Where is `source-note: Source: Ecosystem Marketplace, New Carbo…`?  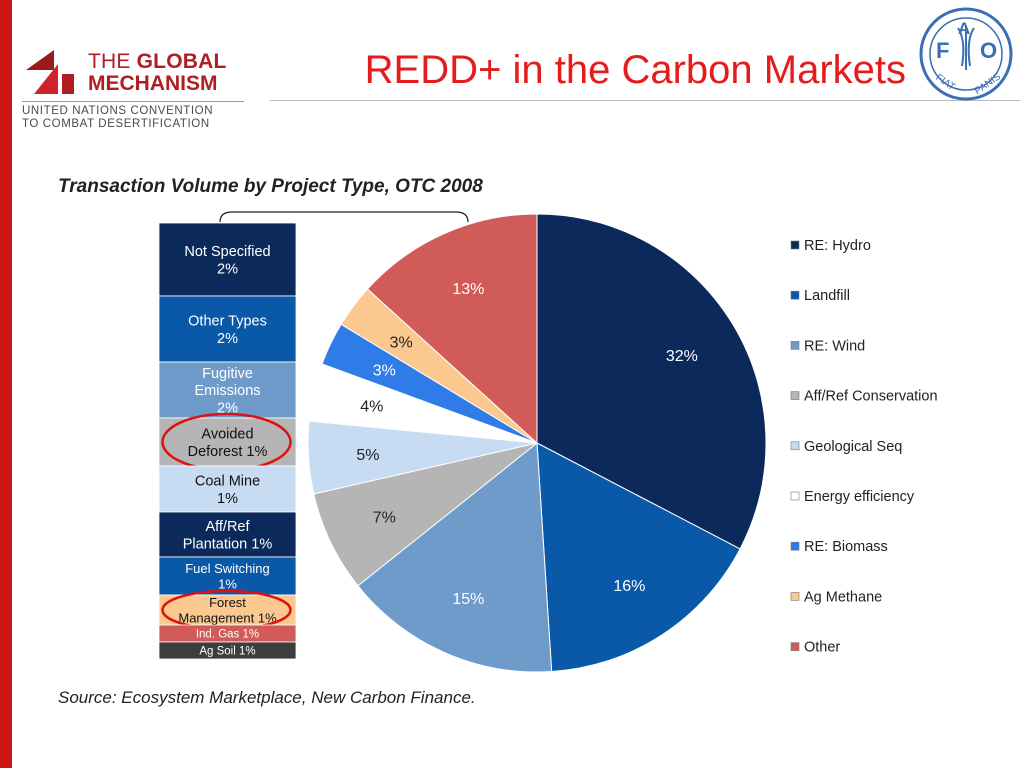
source-note: Source: Ecosystem Marketplace, New Carbo… is located at coordinates (267, 697).